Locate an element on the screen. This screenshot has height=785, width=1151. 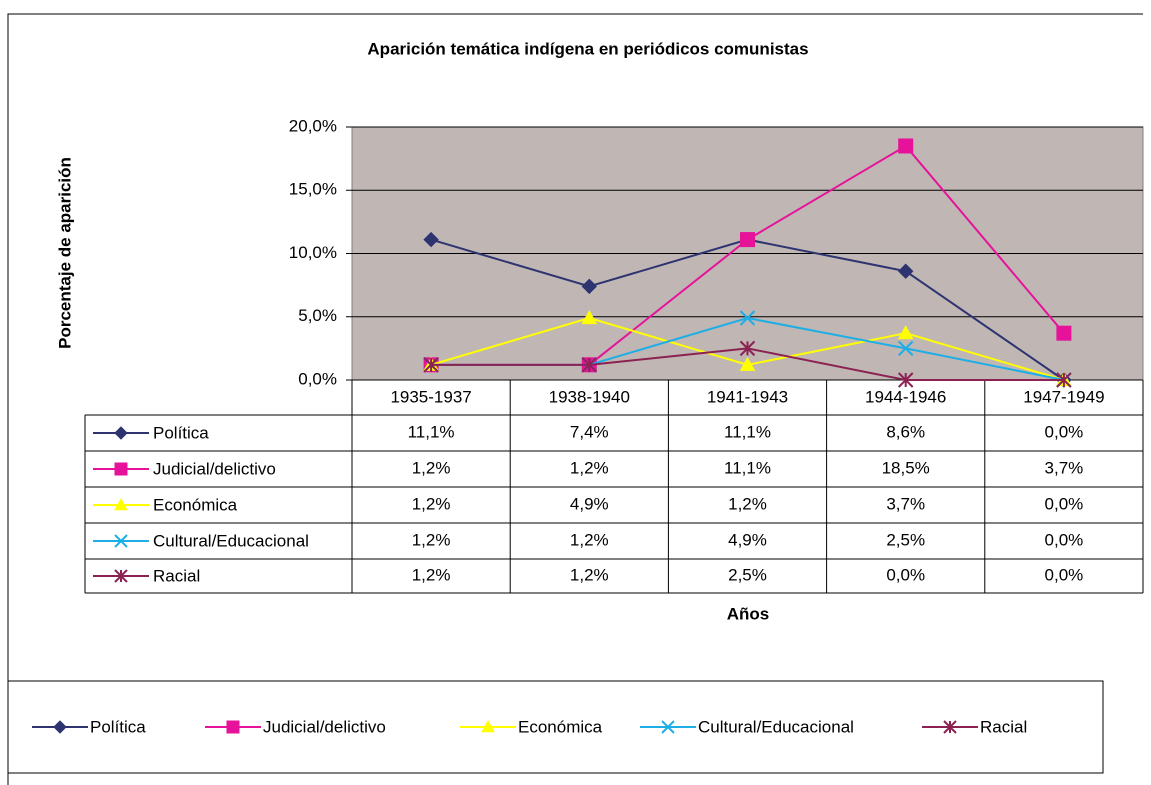
x-tick-label: 1944-1946 is located at coordinates (905, 396).